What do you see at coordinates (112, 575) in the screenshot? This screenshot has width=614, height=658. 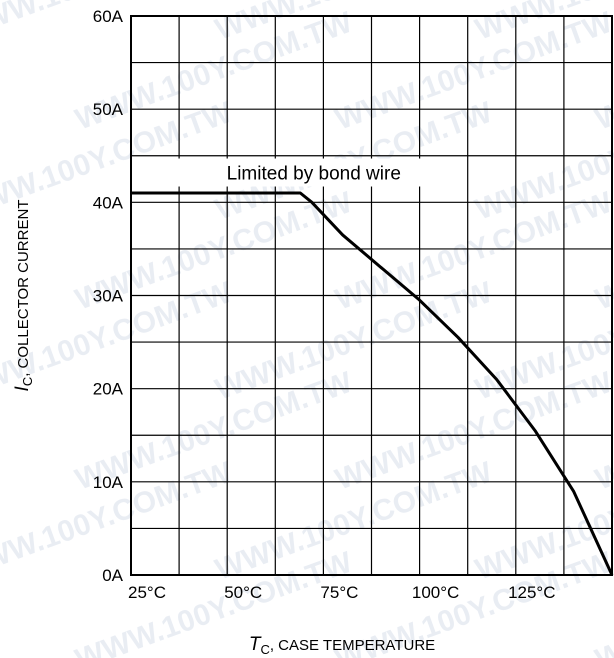 I see `y-tick-label: 0A` at bounding box center [112, 575].